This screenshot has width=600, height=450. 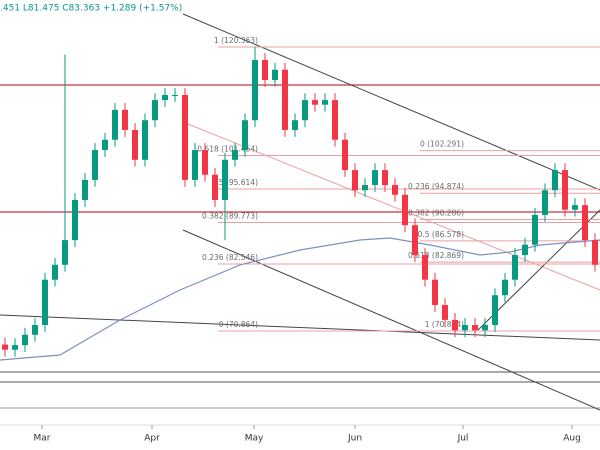 What do you see at coordinates (236, 40) in the screenshot?
I see `fib-label: 1 (120.363)` at bounding box center [236, 40].